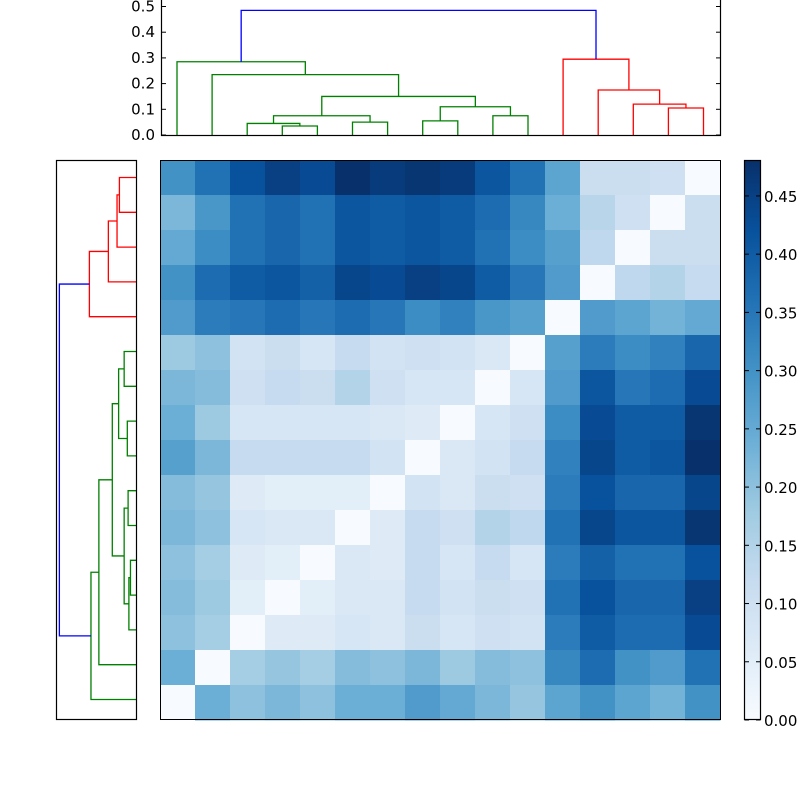  What do you see at coordinates (770, 459) in the screenshot?
I see `colorbar-ticks: 0.00 0.05 0.10 0.15 0.20 0.25 0.30 0.35 0.40 0.45` at bounding box center [770, 459].